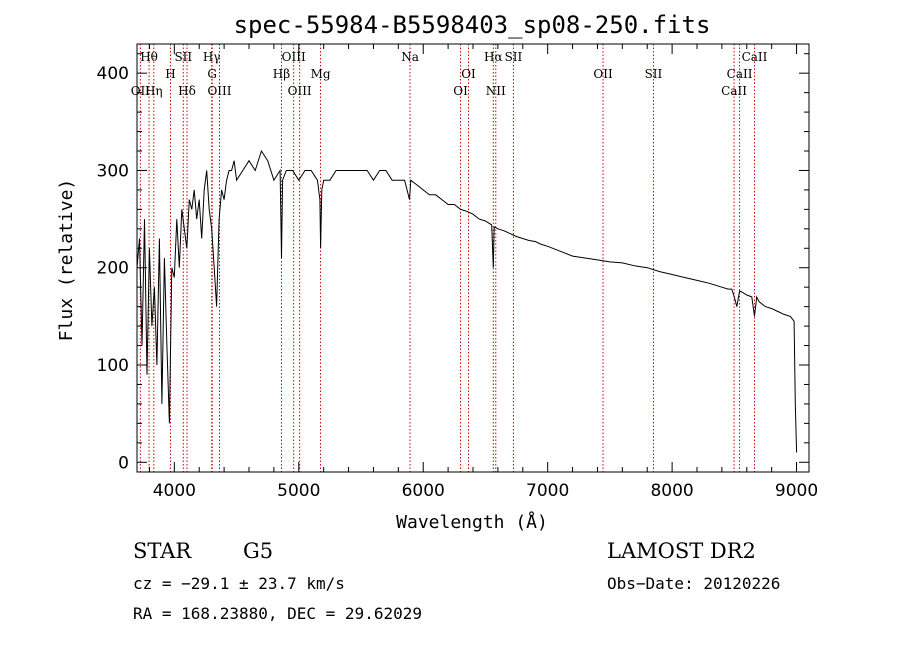  What do you see at coordinates (681, 551) in the screenshot?
I see `survey-name: LAMOST DR2` at bounding box center [681, 551].